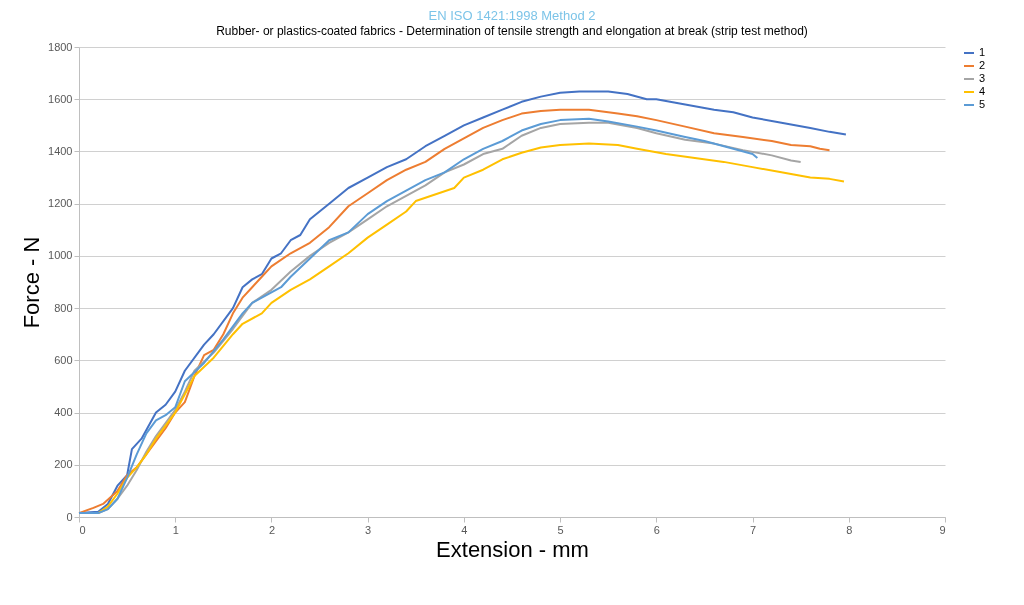  I want to click on y-tick-label: 400, so click(63, 412).